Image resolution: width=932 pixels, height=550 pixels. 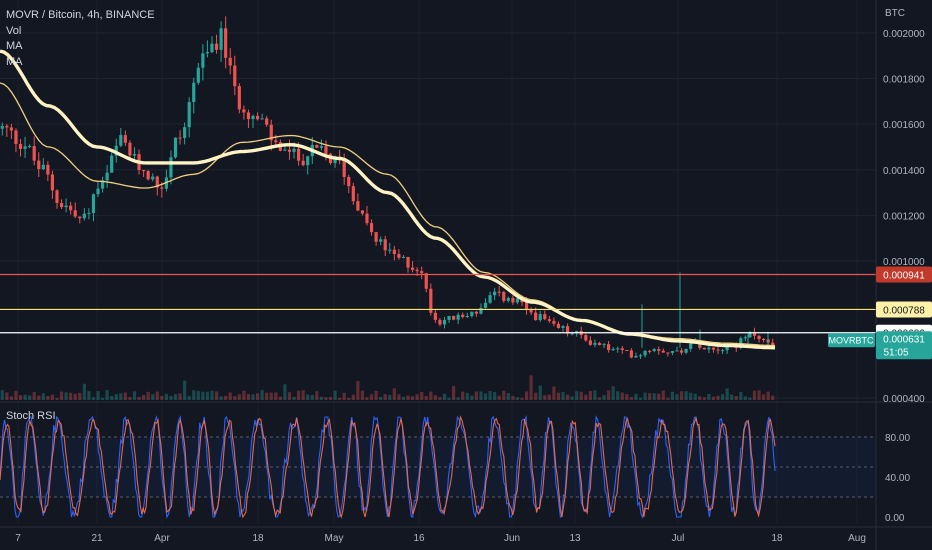 What do you see at coordinates (897, 438) in the screenshot?
I see `rsi-tick-label: 80.00` at bounding box center [897, 438].